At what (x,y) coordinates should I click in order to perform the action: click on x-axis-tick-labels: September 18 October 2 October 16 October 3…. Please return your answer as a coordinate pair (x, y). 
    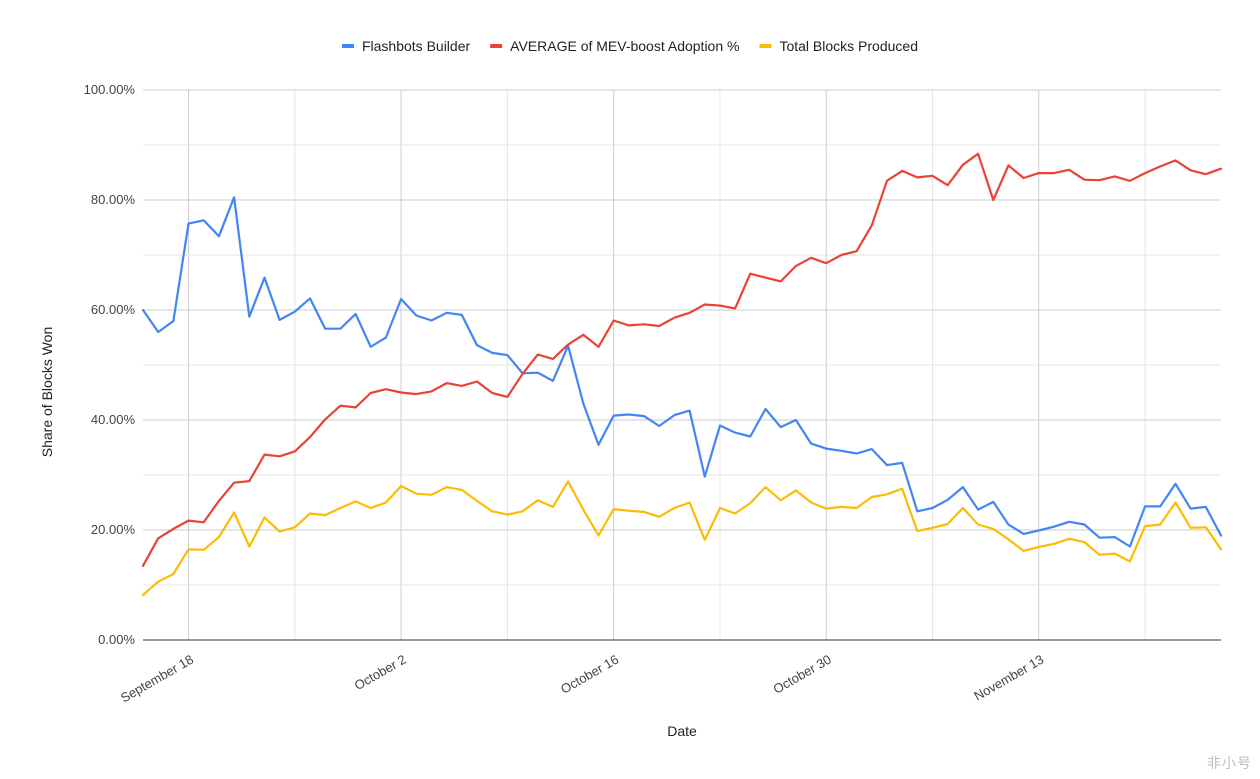
    Looking at the image, I should click on (582, 679).